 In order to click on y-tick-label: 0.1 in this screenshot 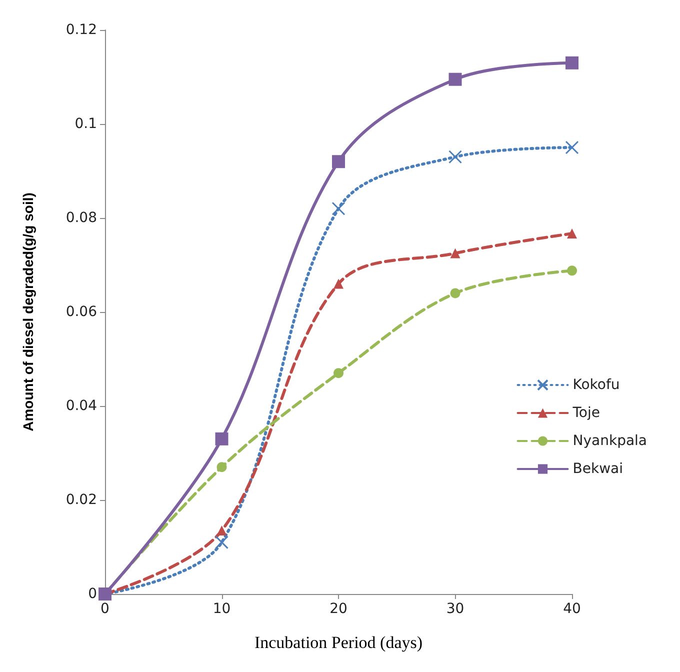, I will do `click(85, 124)`.